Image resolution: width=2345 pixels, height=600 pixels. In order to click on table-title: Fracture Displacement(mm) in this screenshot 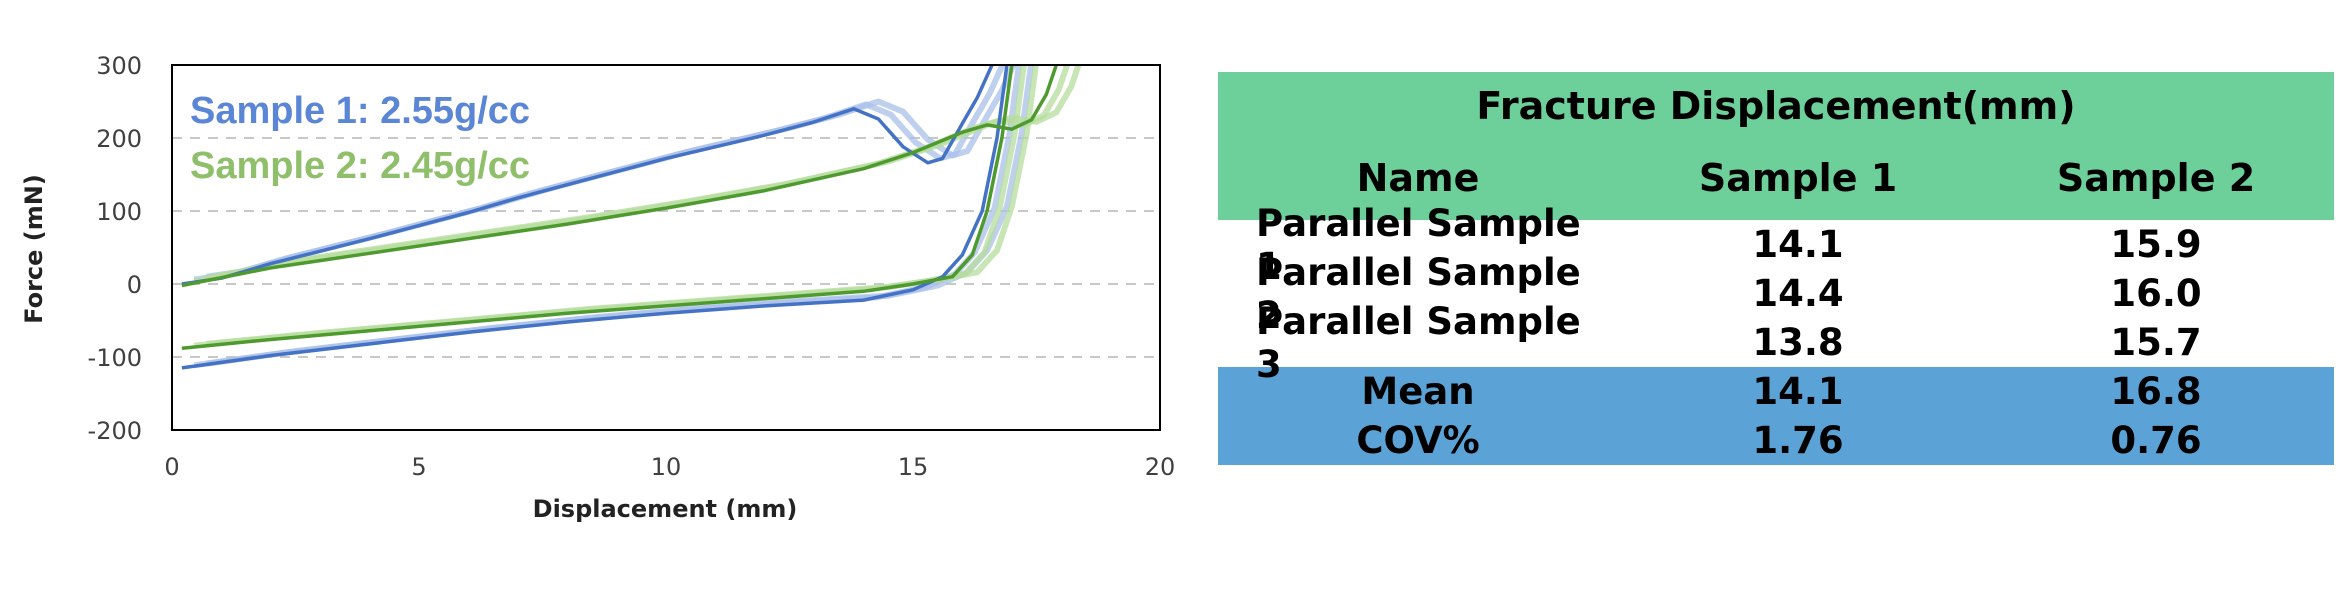, I will do `click(1776, 106)`.